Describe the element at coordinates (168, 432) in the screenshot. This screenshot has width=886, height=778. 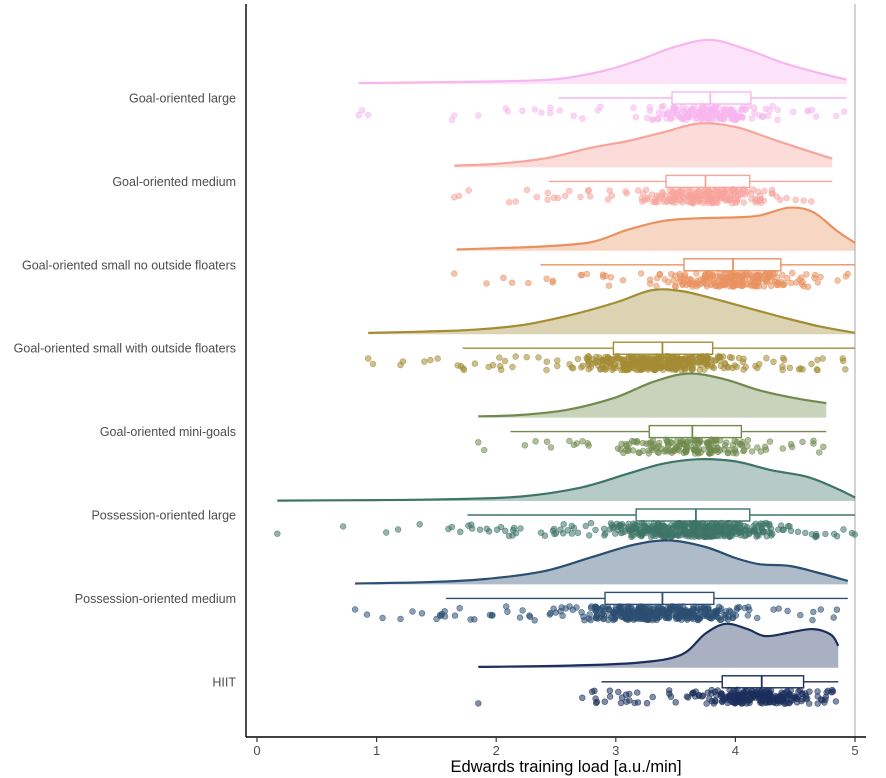
I see `category-label: Goal-oriented mini-goals` at that location.